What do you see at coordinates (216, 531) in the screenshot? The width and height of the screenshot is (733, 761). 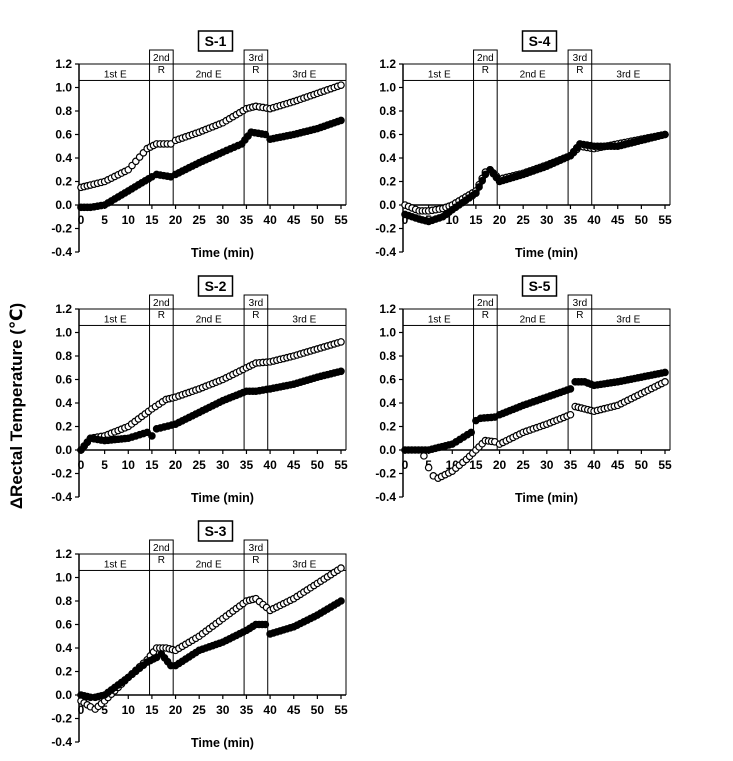 I see `panel-title: S-3` at bounding box center [216, 531].